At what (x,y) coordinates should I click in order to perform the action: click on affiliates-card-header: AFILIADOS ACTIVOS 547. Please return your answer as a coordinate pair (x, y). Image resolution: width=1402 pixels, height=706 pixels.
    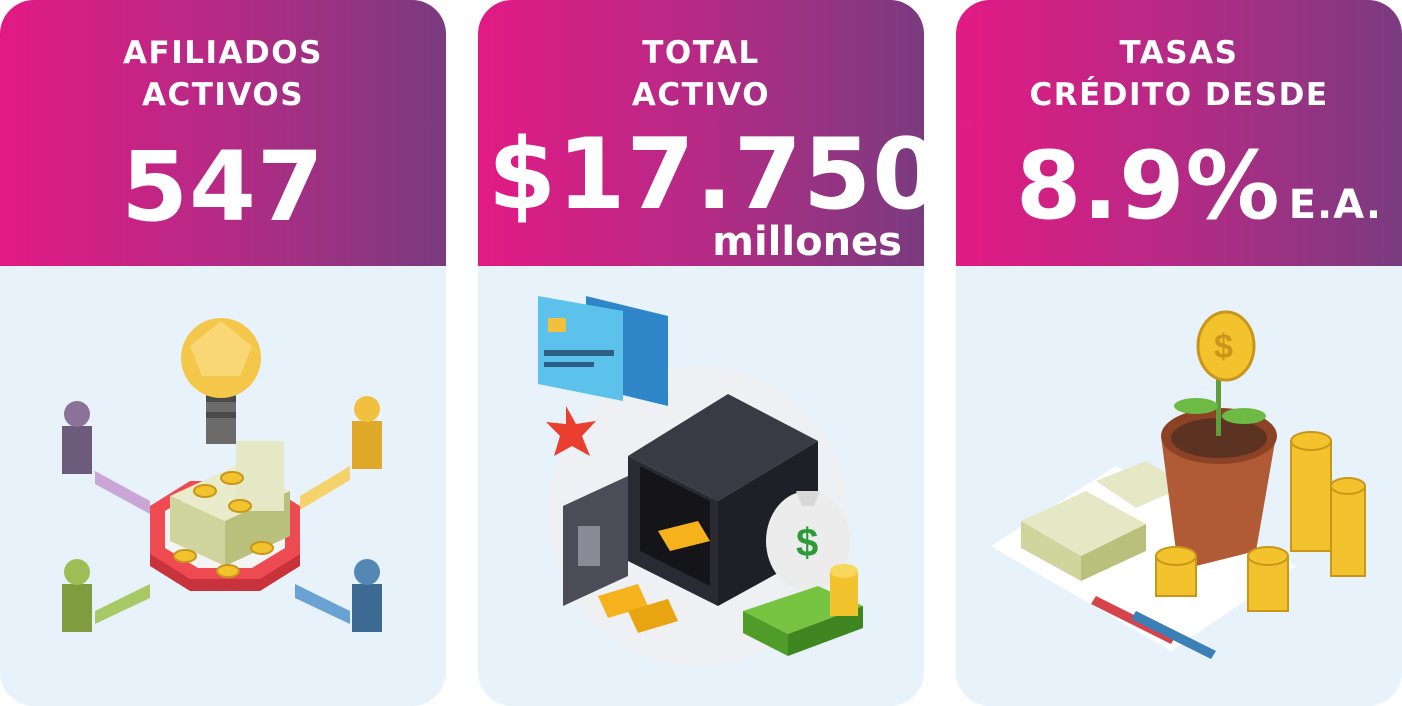
    Looking at the image, I should click on (223, 133).